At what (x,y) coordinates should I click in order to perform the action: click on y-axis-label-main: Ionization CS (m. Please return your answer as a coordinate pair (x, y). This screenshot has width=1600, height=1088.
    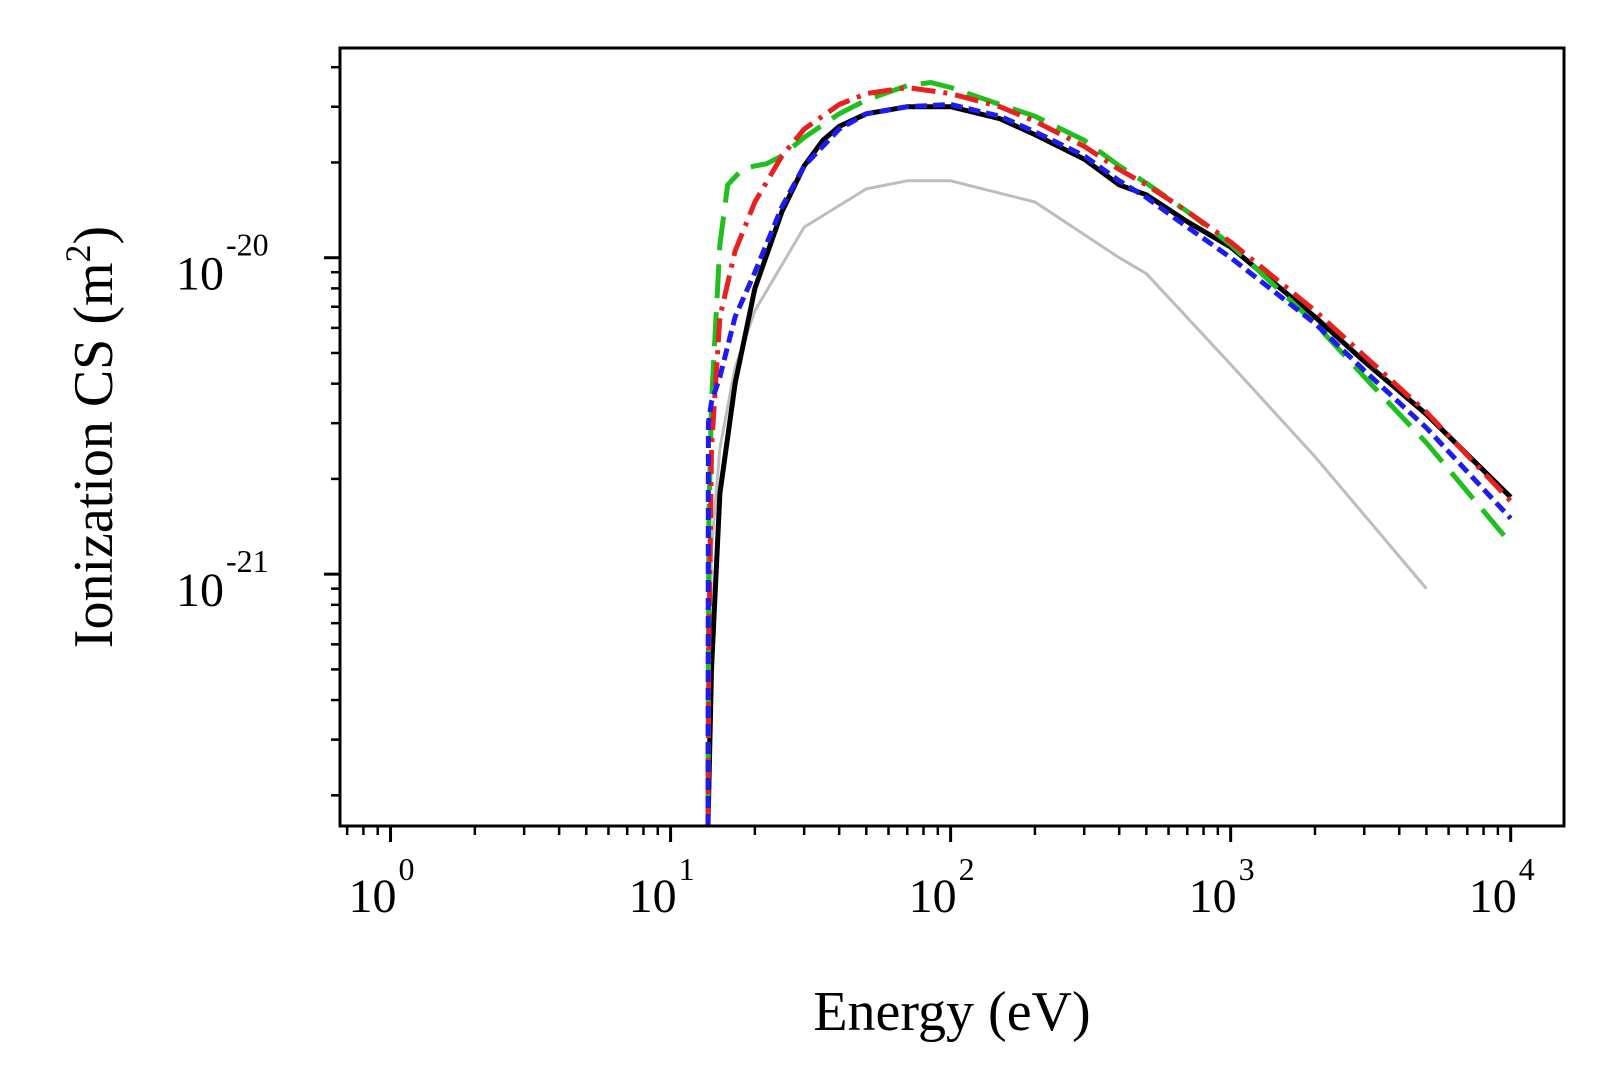
    Looking at the image, I should click on (94, 455).